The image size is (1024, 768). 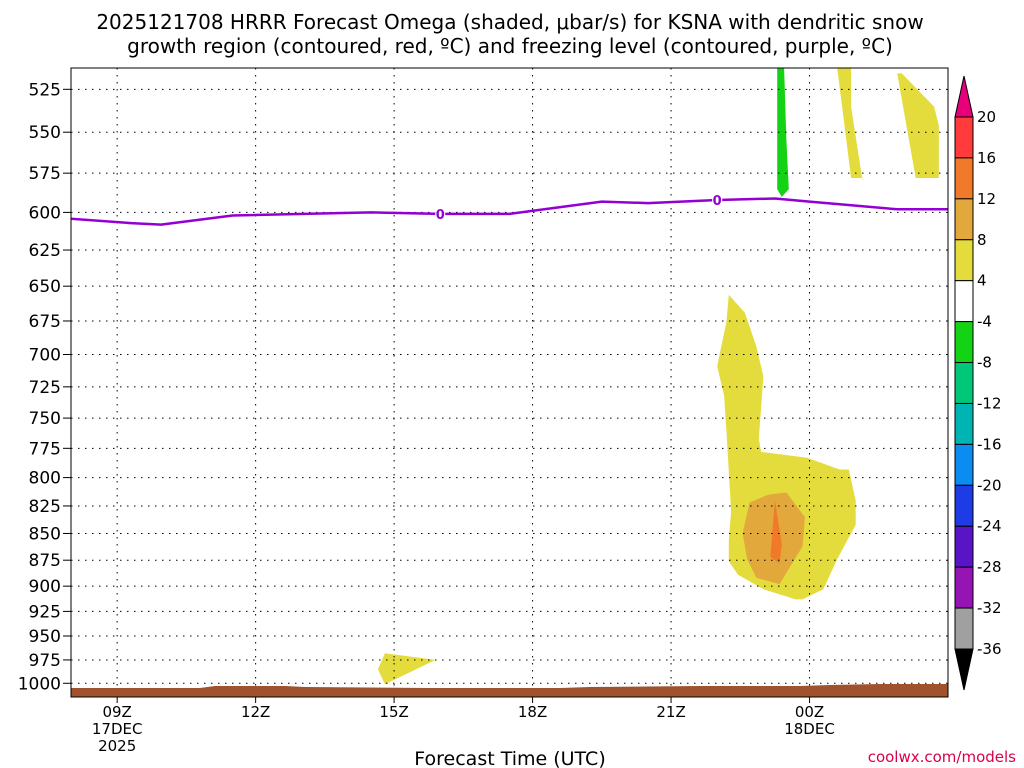 What do you see at coordinates (393, 712) in the screenshot?
I see `x-tick-label-15Z-line-1: 15Z` at bounding box center [393, 712].